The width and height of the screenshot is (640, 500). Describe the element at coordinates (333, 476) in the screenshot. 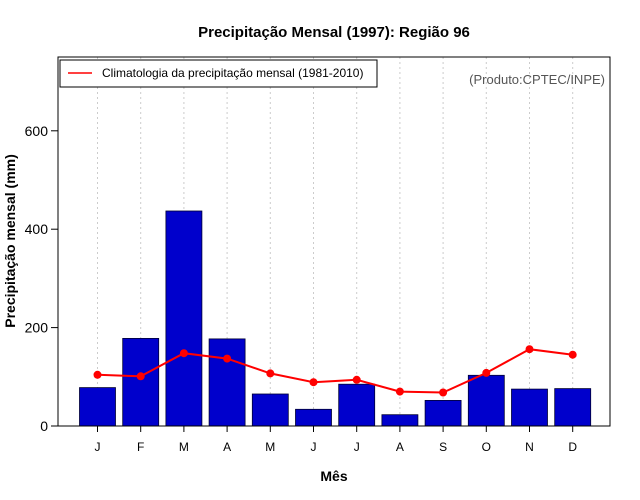

I see `x-axis-label: Mês` at that location.